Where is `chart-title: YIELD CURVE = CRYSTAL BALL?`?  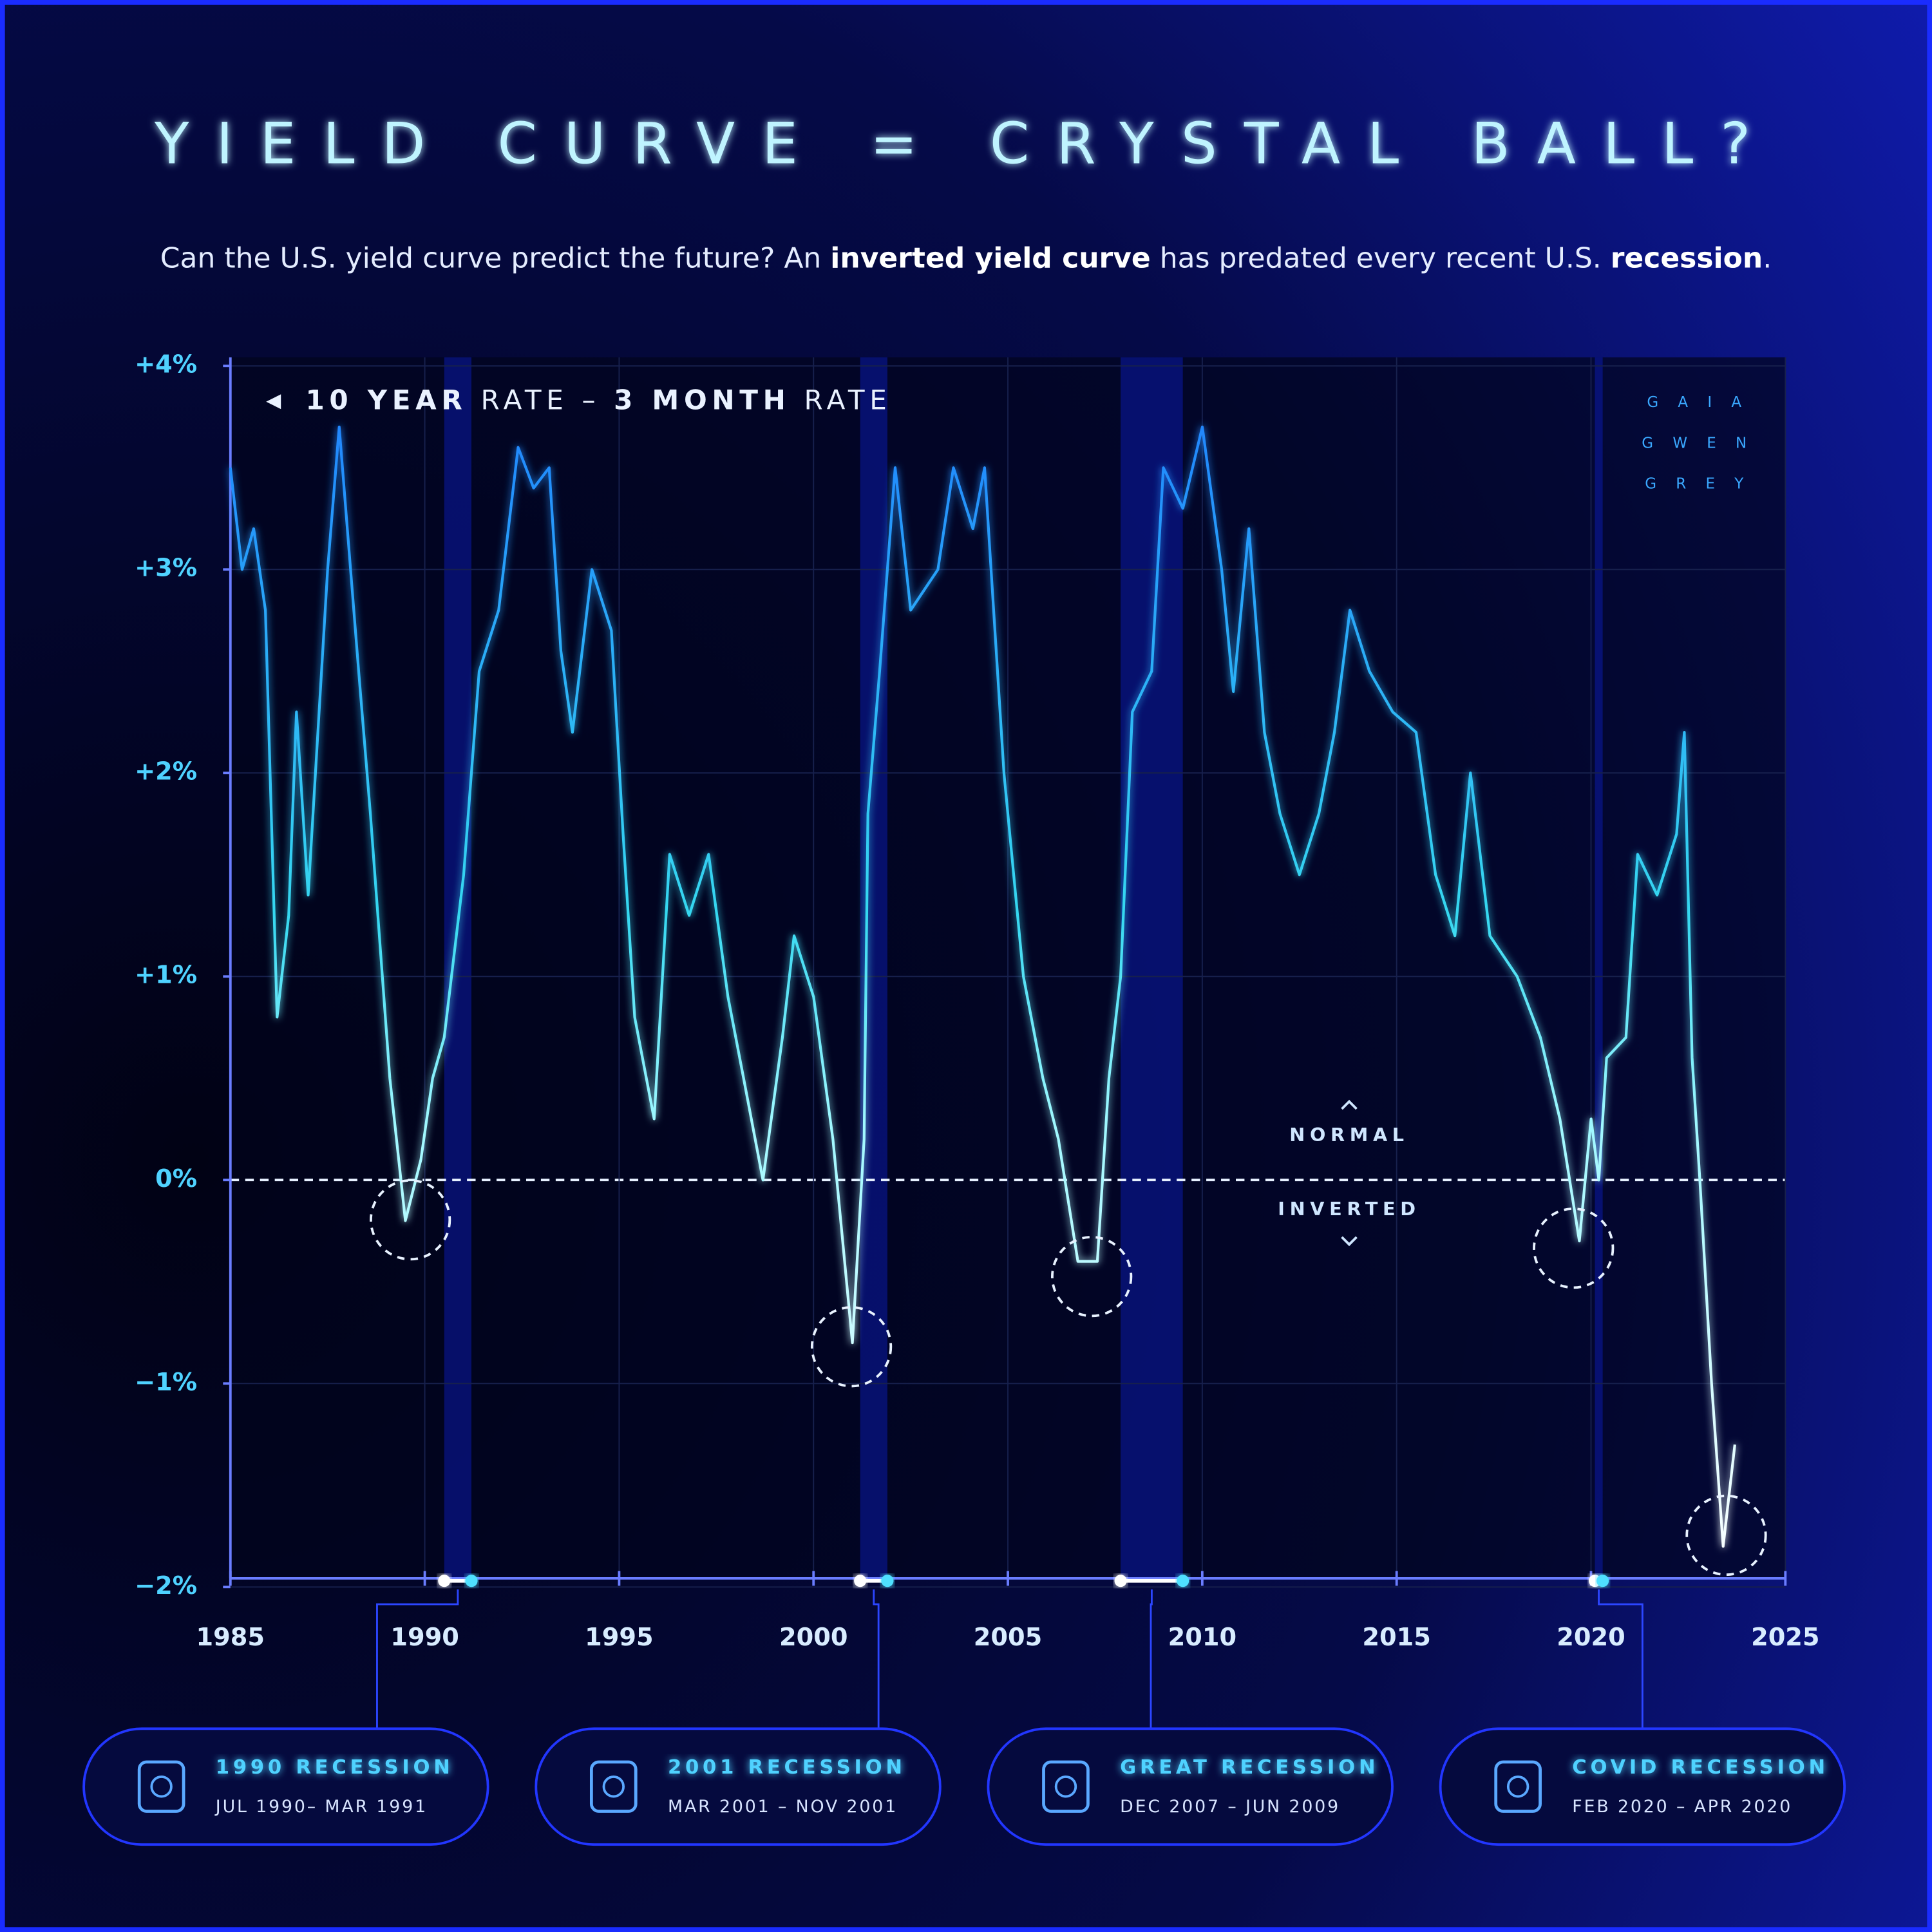 chart-title: YIELD CURVE = CRYSTAL BALL? is located at coordinates (966, 144).